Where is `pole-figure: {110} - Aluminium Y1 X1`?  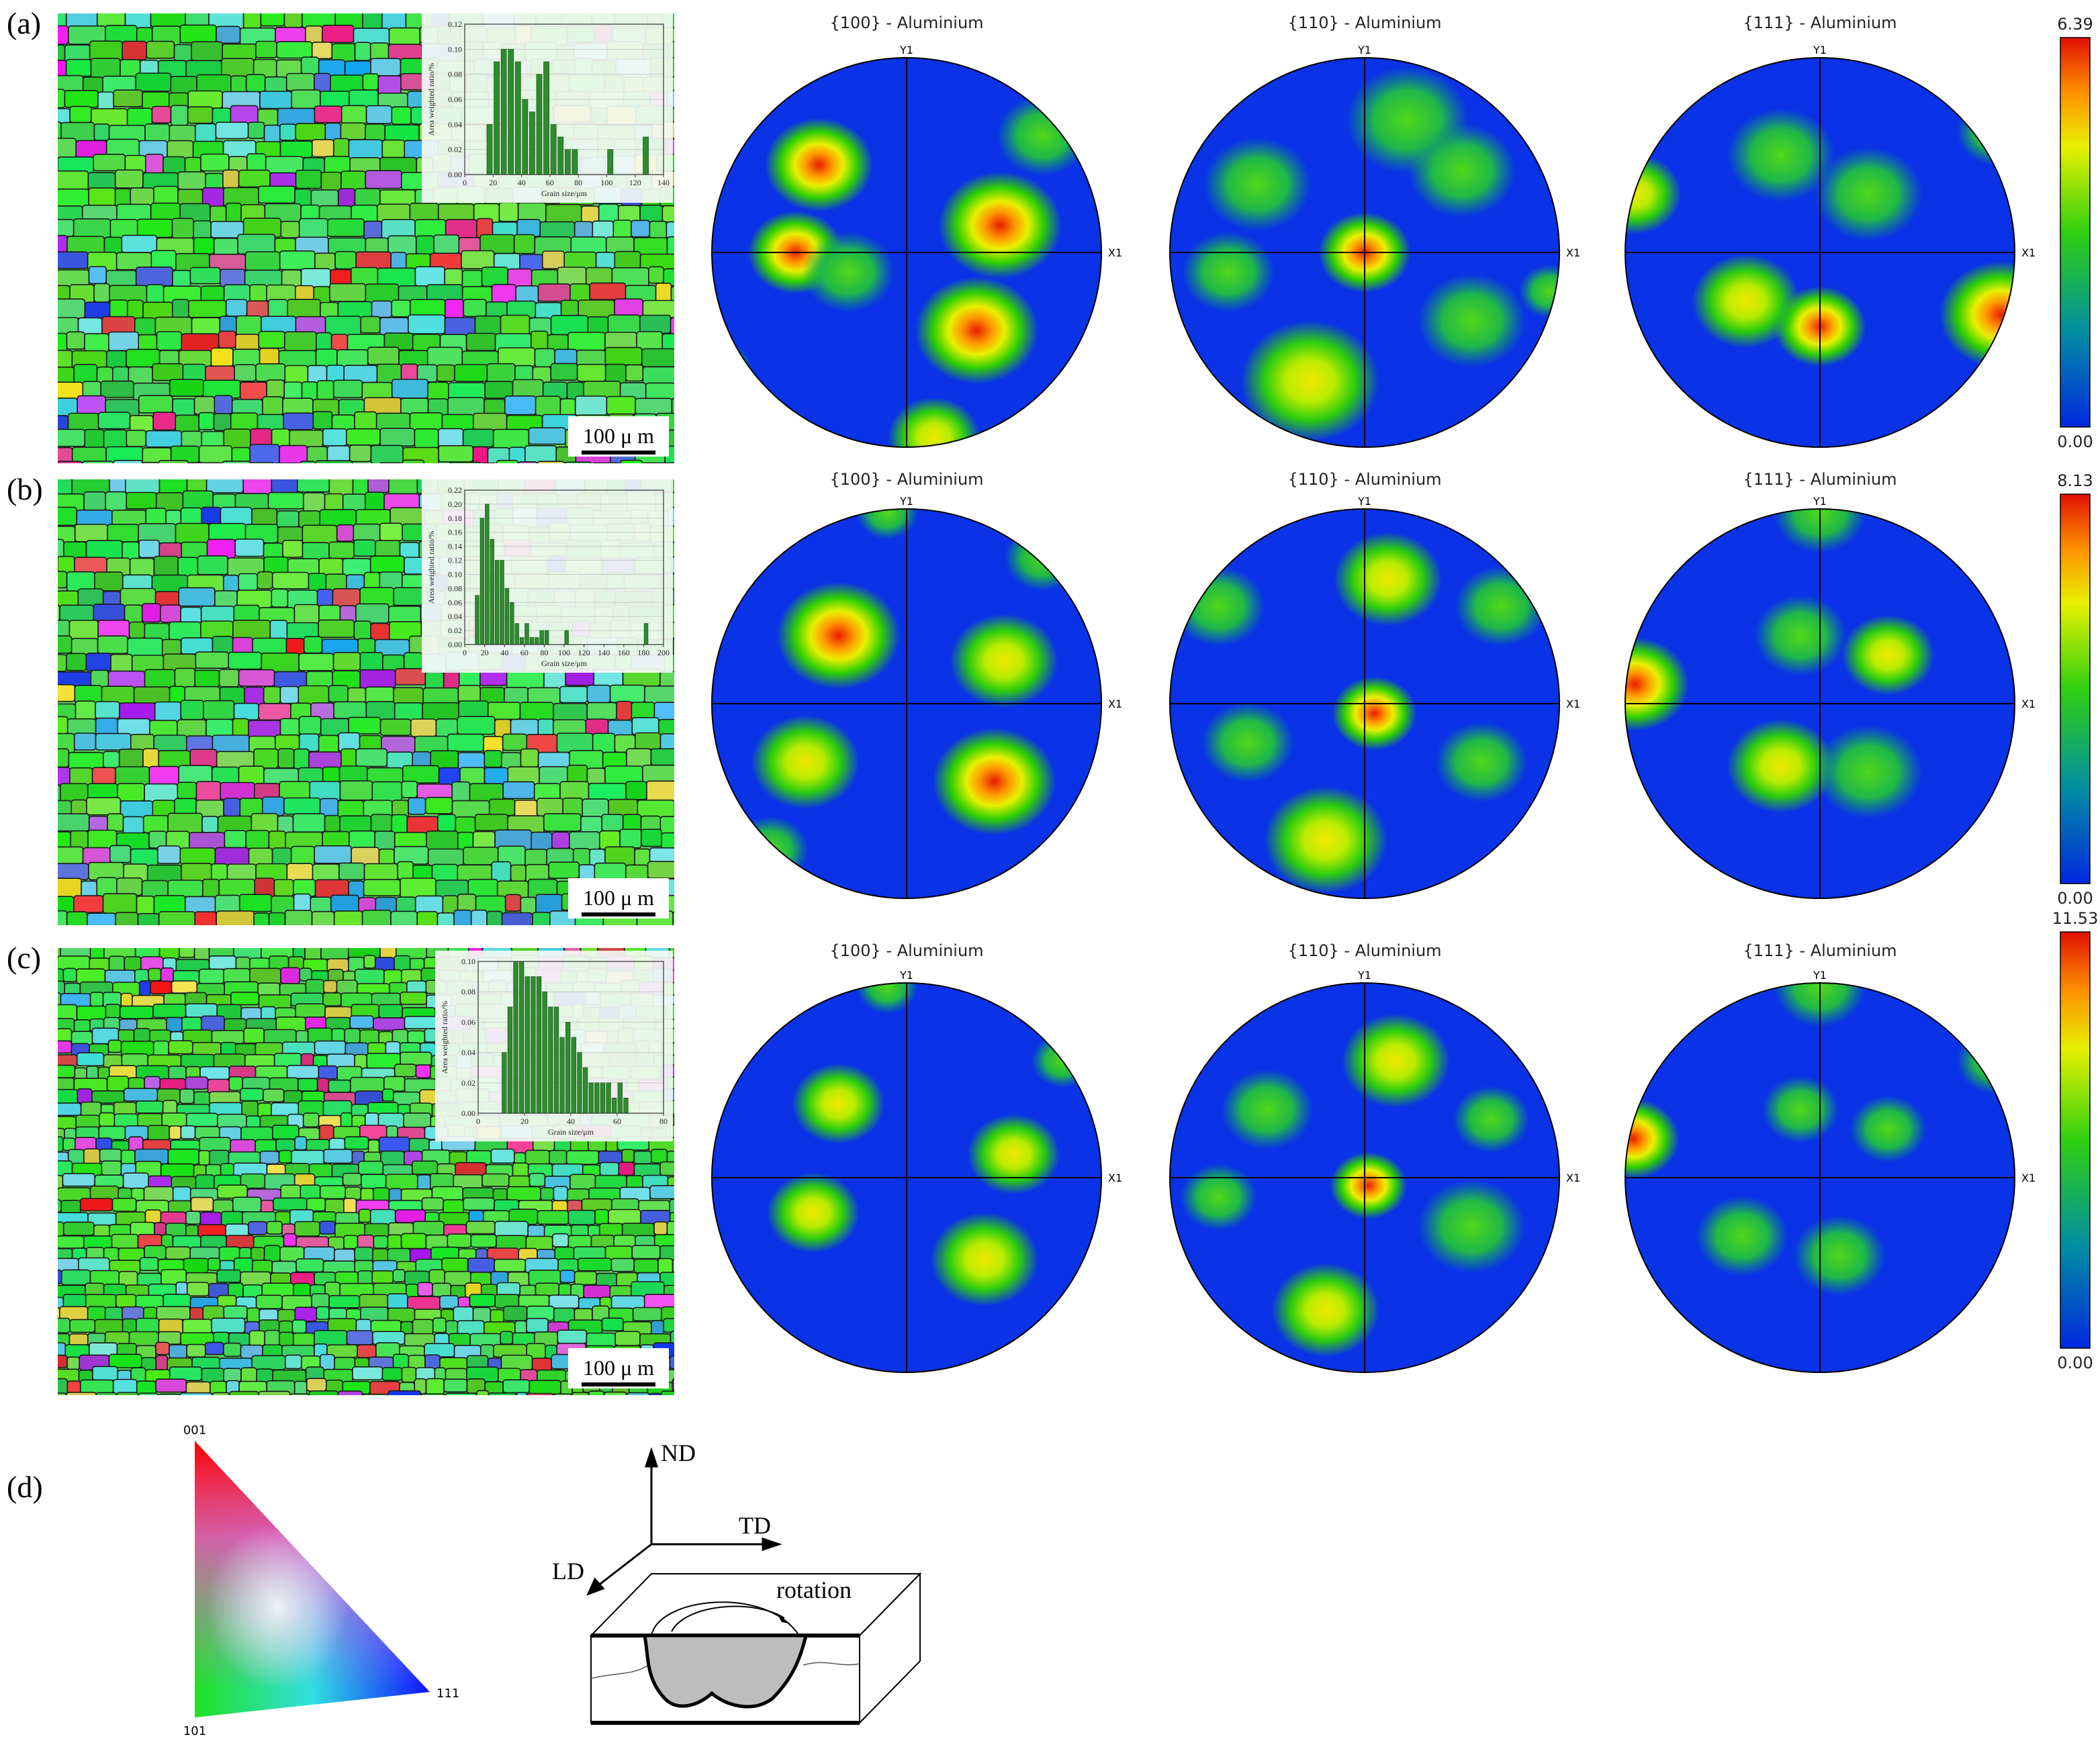
pole-figure: {110} - Aluminium Y1 X1 is located at coordinates (1374, 1157).